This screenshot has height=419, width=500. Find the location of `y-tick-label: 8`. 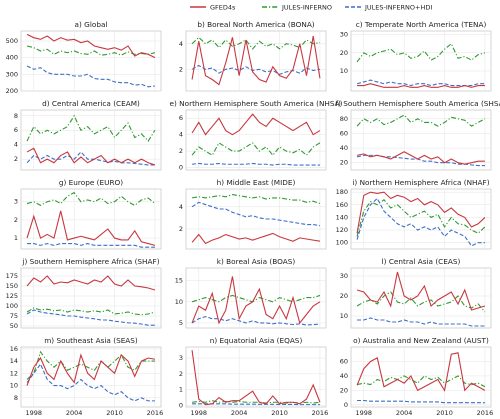

y-tick-label: 8 is located at coordinates (16, 398).